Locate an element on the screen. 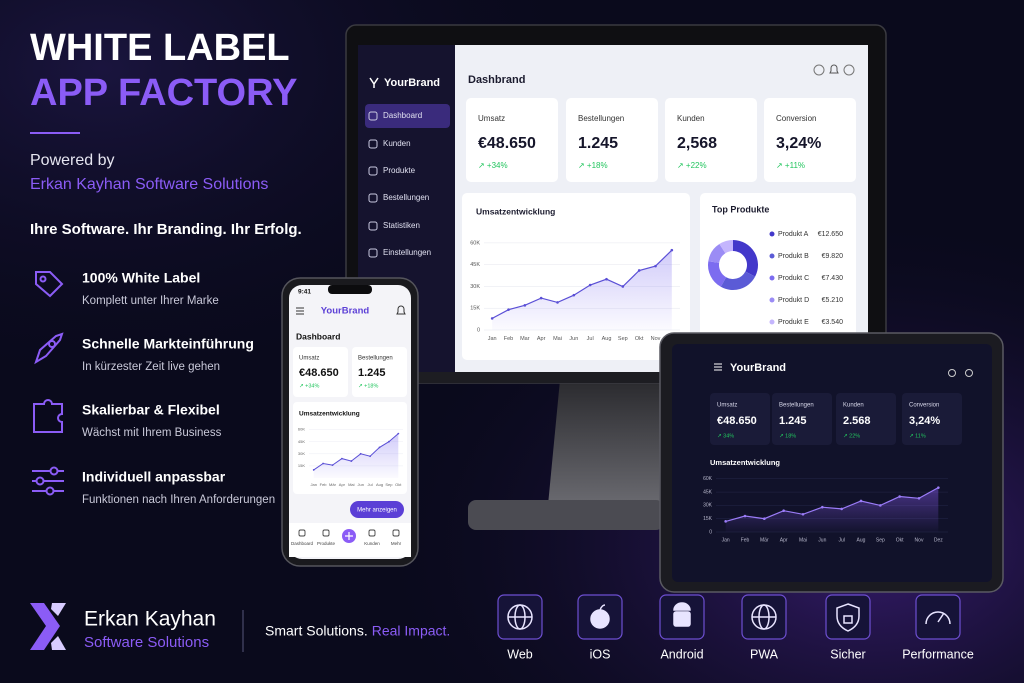 This screenshot has height=683, width=1024. page-title: Dashbrand is located at coordinates (496, 80).